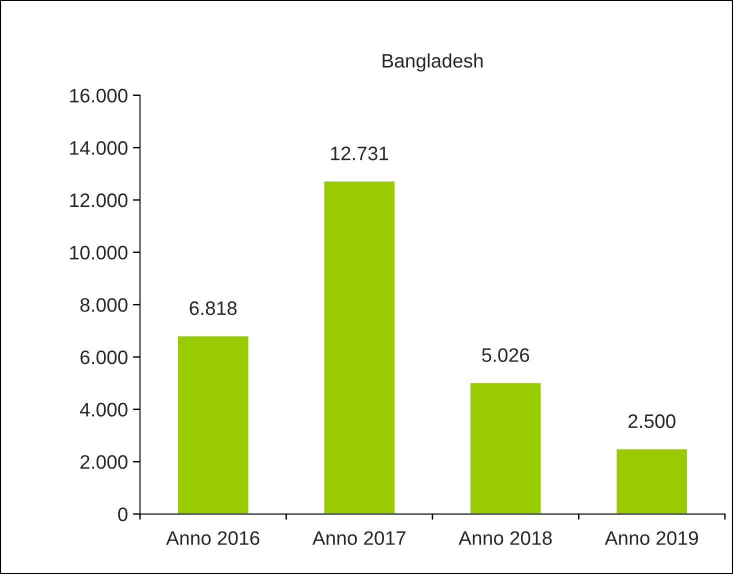 This screenshot has width=733, height=574. I want to click on data-label: 2.500, so click(652, 421).